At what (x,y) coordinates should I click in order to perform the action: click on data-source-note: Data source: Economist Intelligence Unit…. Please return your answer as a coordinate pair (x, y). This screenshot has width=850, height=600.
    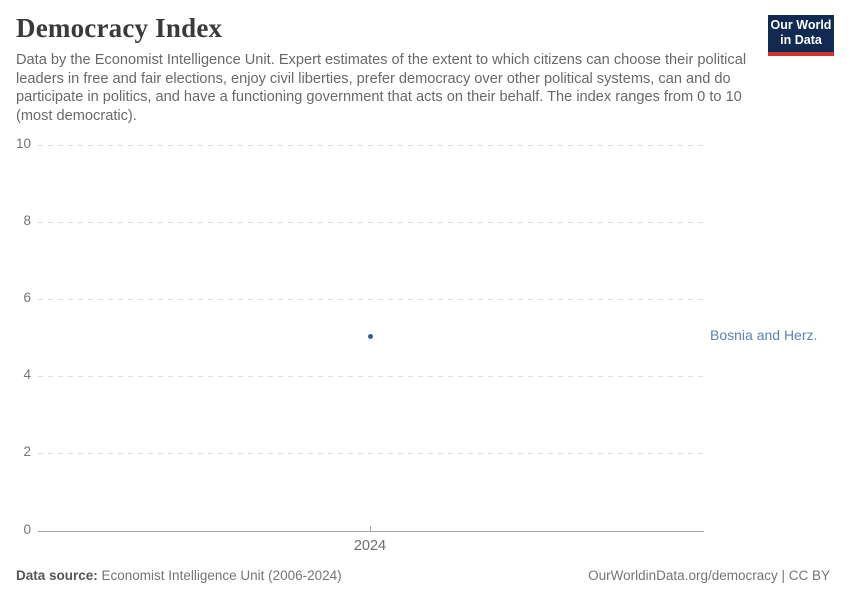
    Looking at the image, I should click on (179, 575).